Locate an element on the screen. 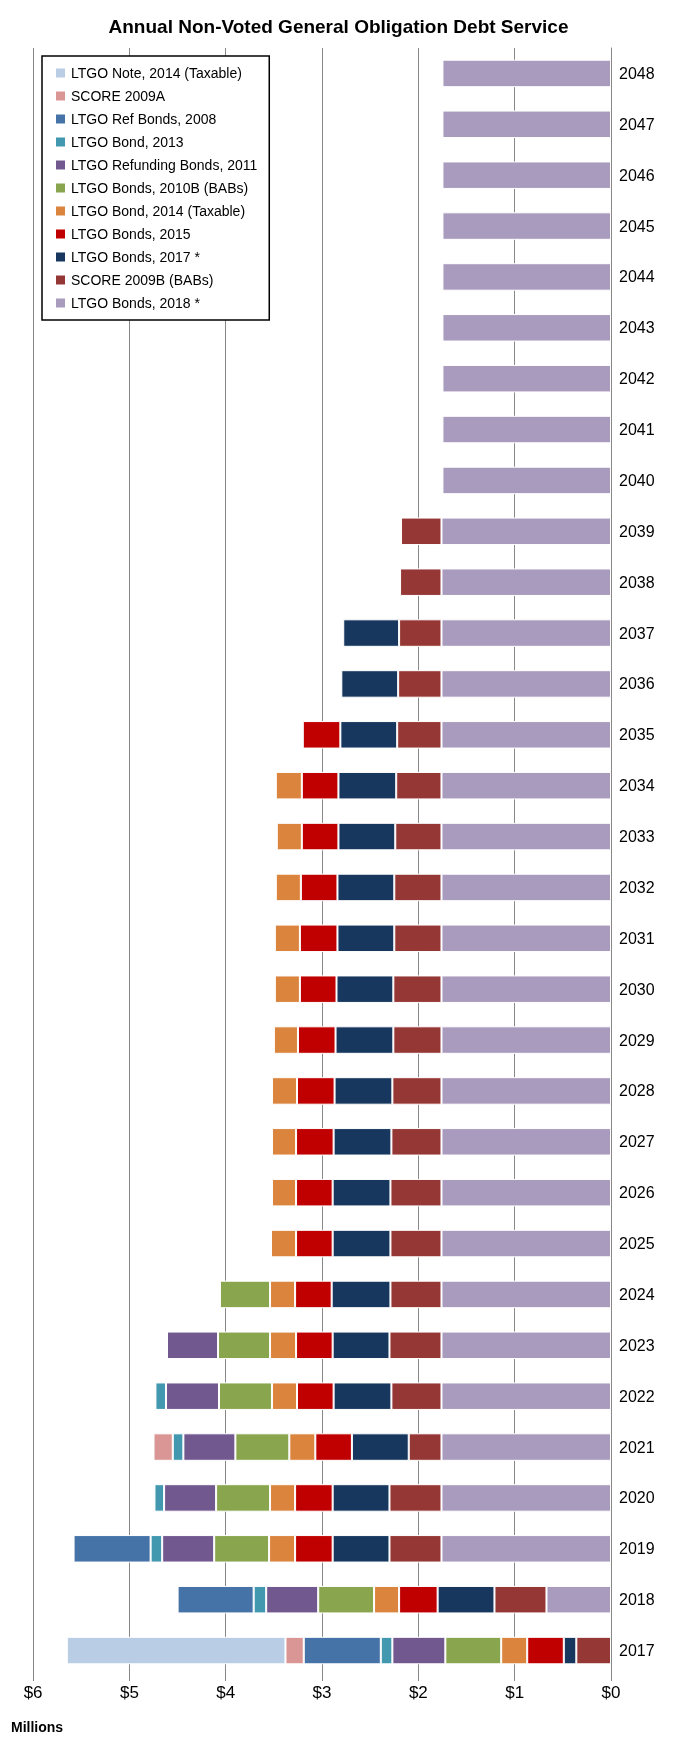 The image size is (677, 1754). y-tick-label: 2024 is located at coordinates (637, 1294).